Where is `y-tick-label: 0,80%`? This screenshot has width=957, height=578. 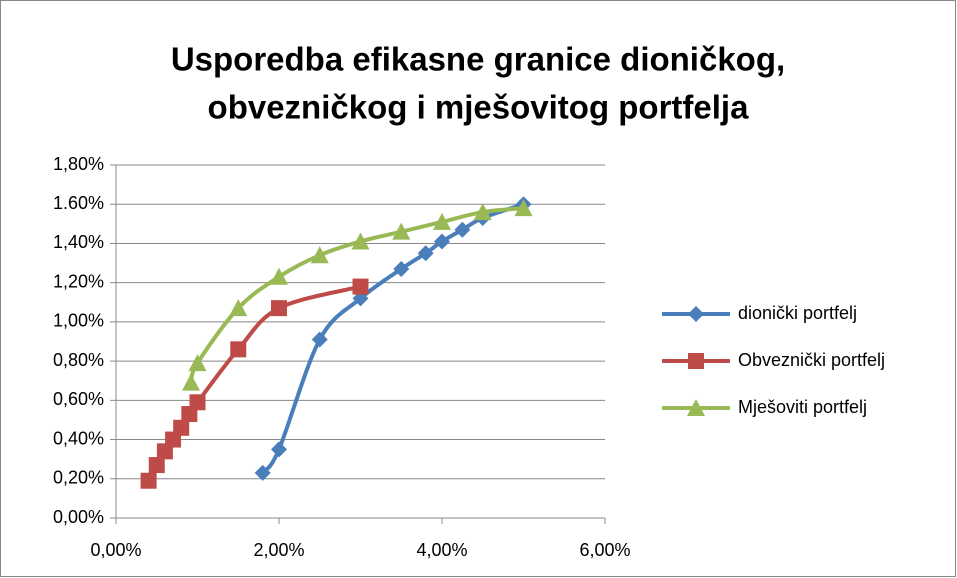
y-tick-label: 0,80% is located at coordinates (78, 360).